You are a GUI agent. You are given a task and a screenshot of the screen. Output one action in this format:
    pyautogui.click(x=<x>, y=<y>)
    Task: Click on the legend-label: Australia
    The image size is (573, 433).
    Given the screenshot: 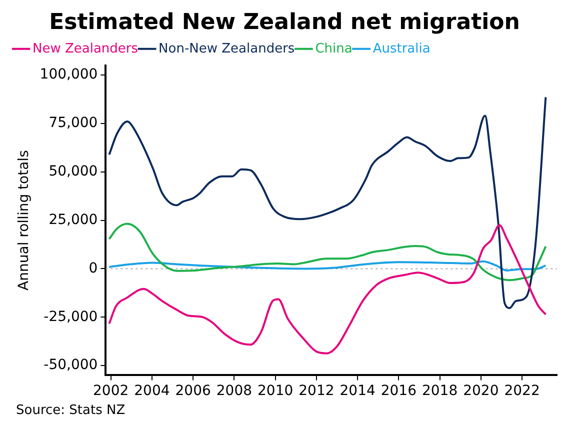 What is the action you would take?
    pyautogui.click(x=401, y=48)
    